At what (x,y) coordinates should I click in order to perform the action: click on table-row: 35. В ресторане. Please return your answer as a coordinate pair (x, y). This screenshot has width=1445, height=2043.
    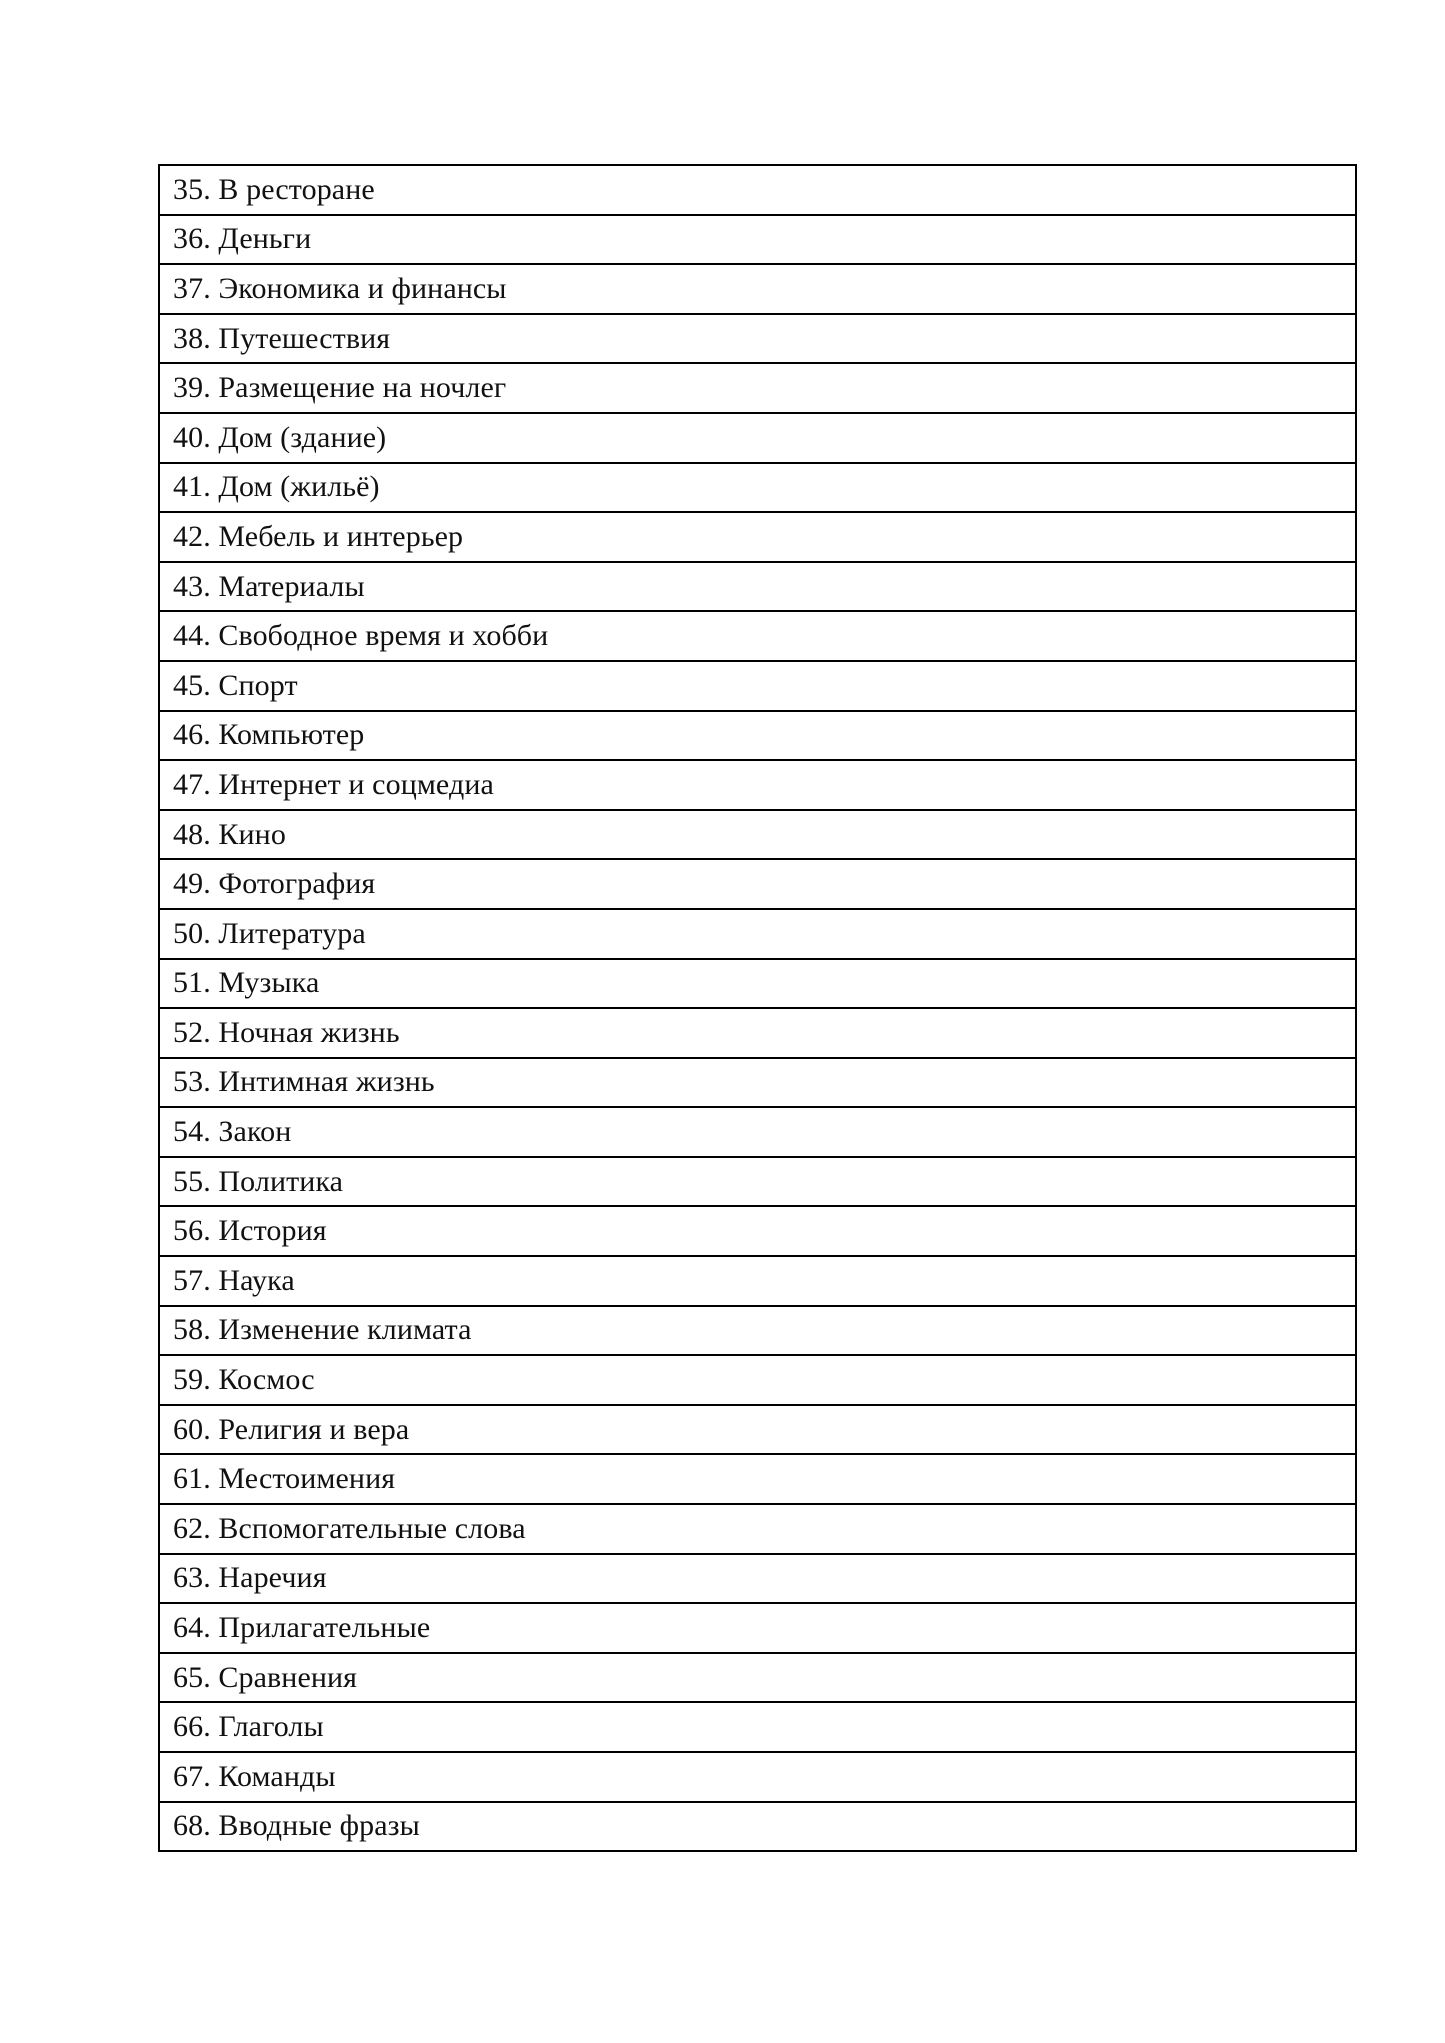
    Looking at the image, I should click on (757, 190).